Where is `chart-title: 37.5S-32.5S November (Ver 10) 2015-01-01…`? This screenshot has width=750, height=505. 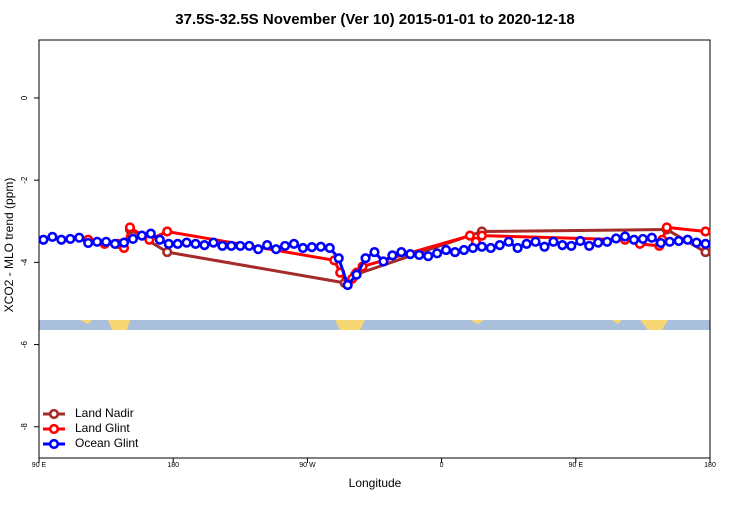
chart-title: 37.5S-32.5S November (Ver 10) 2015-01-01… is located at coordinates (374, 19).